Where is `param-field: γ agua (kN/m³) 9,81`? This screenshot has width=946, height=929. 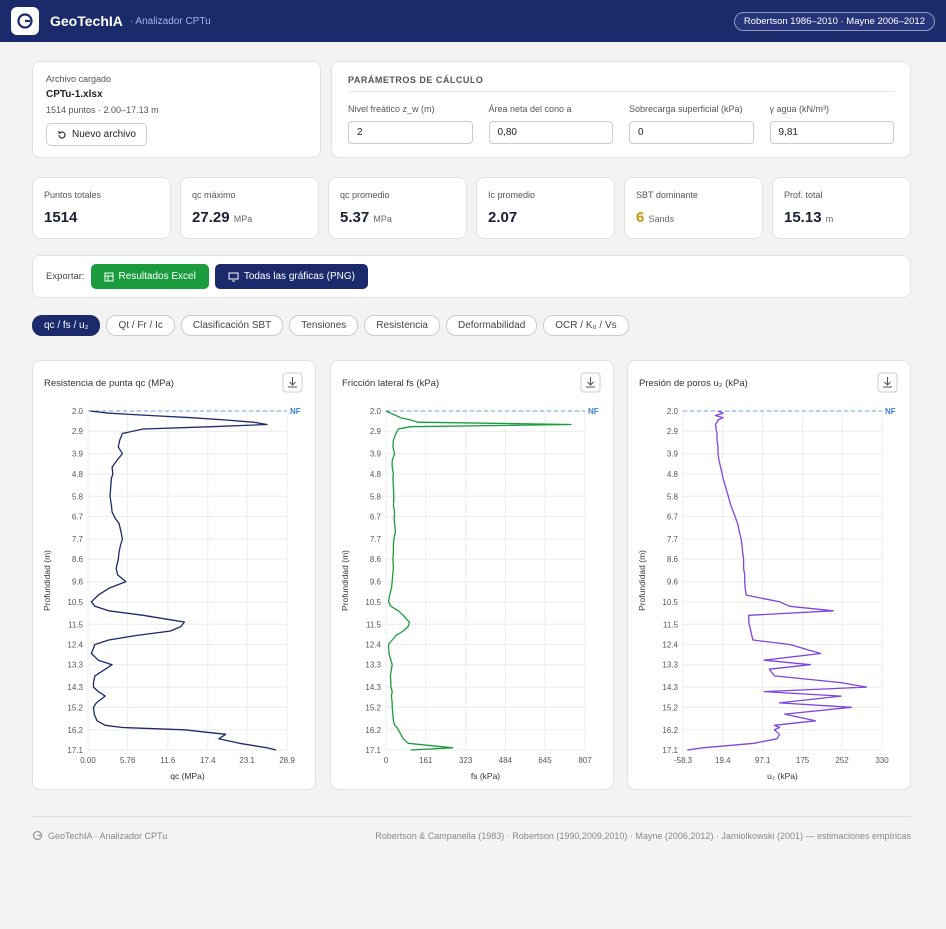
param-field: γ agua (kN/m³) 9,81 is located at coordinates (831, 124).